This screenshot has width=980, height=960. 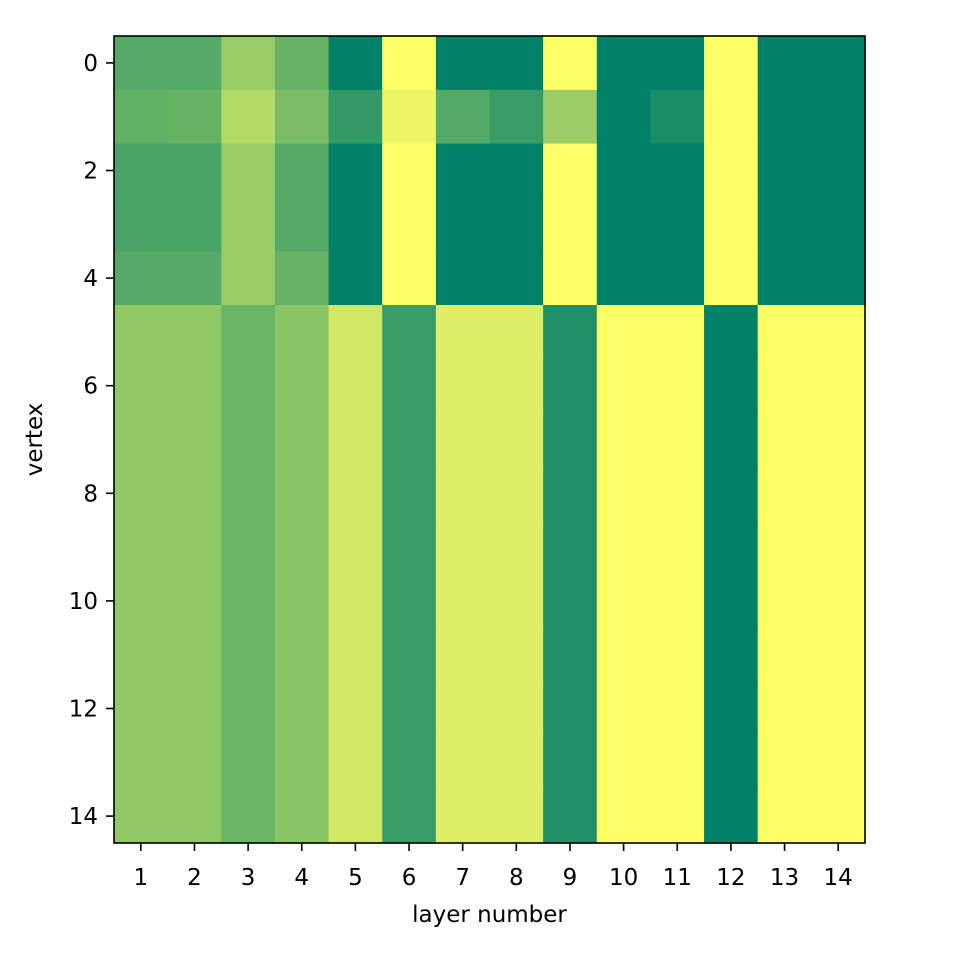 What do you see at coordinates (784, 878) in the screenshot?
I see `x-tick-label: 13` at bounding box center [784, 878].